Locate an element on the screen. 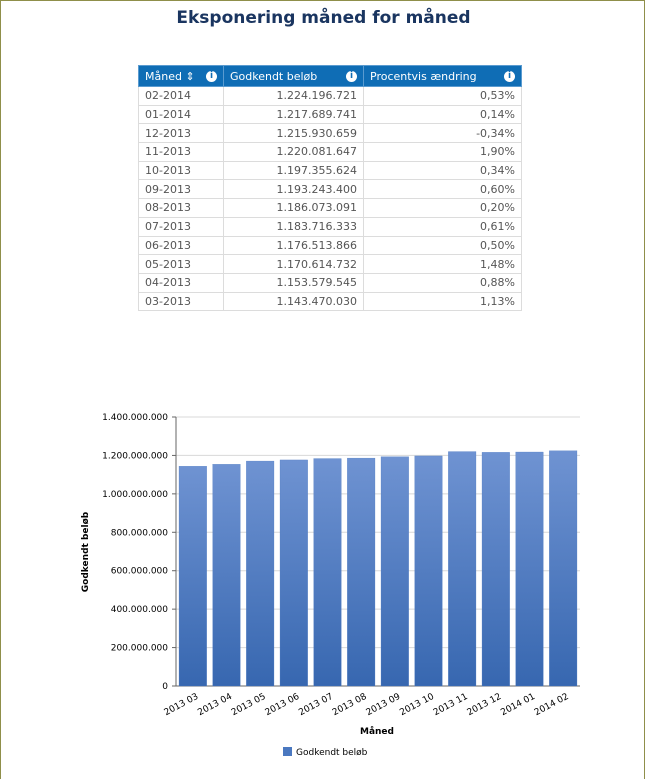 The width and height of the screenshot is (647, 779). x-axis-label: Måned is located at coordinates (377, 731).